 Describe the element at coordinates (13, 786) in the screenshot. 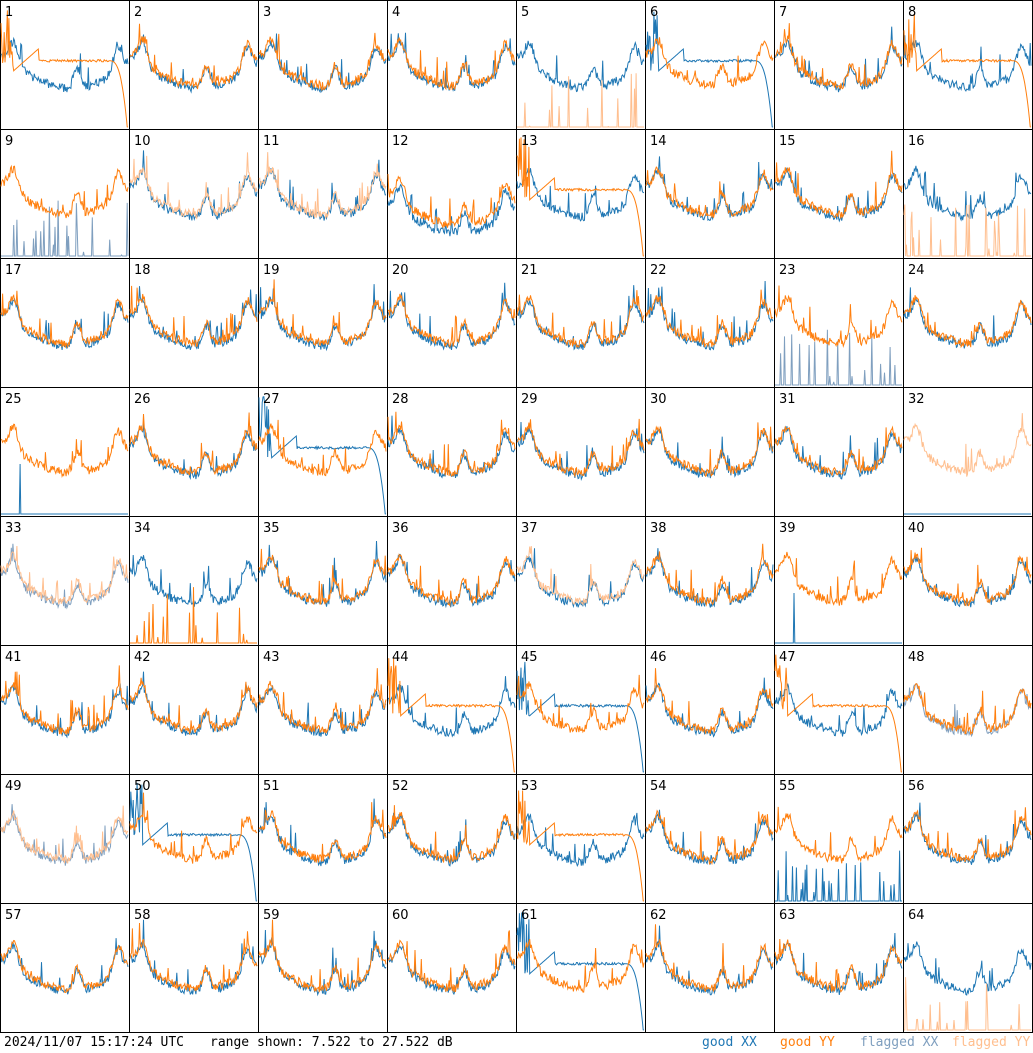

I see `panel-label: 49` at that location.